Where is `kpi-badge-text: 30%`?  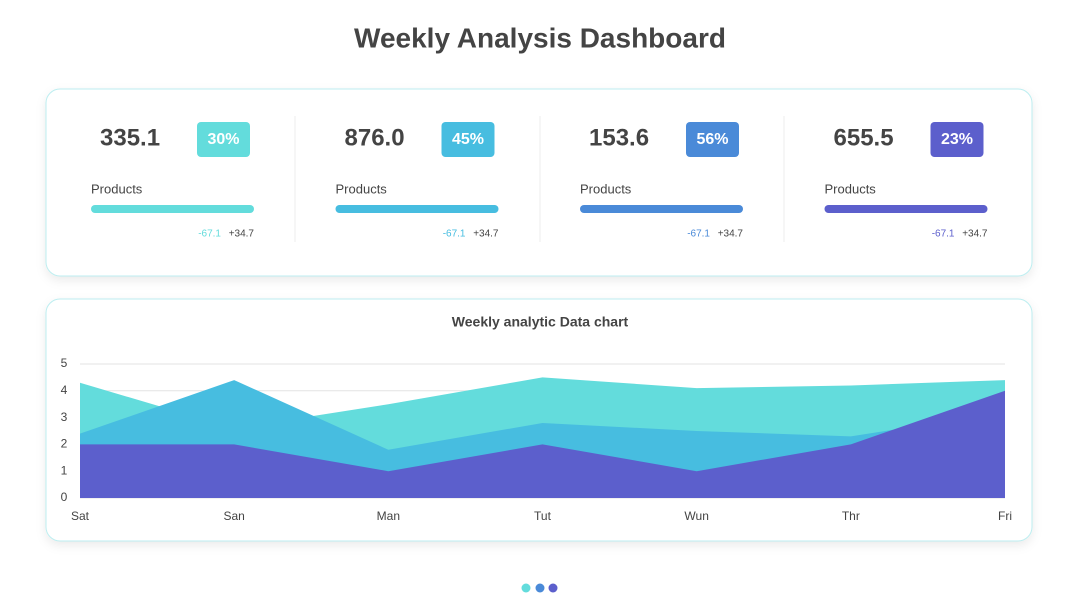 kpi-badge-text: 30% is located at coordinates (223, 139).